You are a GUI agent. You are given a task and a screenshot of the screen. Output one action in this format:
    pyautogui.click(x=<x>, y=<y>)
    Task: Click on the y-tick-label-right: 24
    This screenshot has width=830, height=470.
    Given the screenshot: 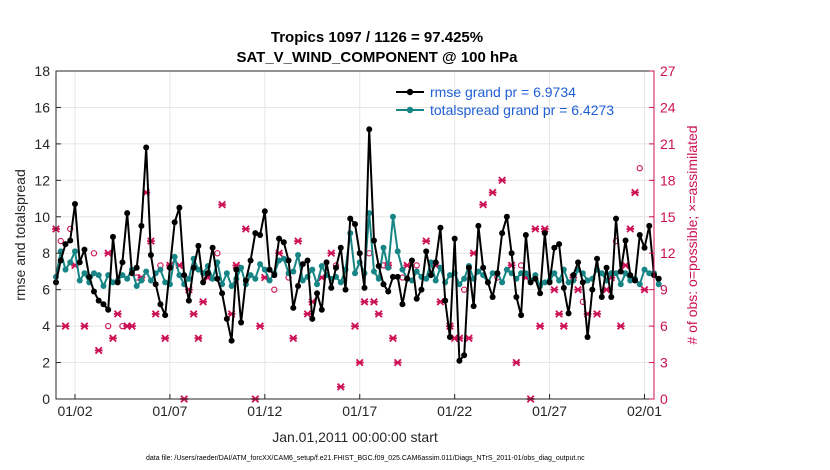 What is the action you would take?
    pyautogui.click(x=668, y=107)
    